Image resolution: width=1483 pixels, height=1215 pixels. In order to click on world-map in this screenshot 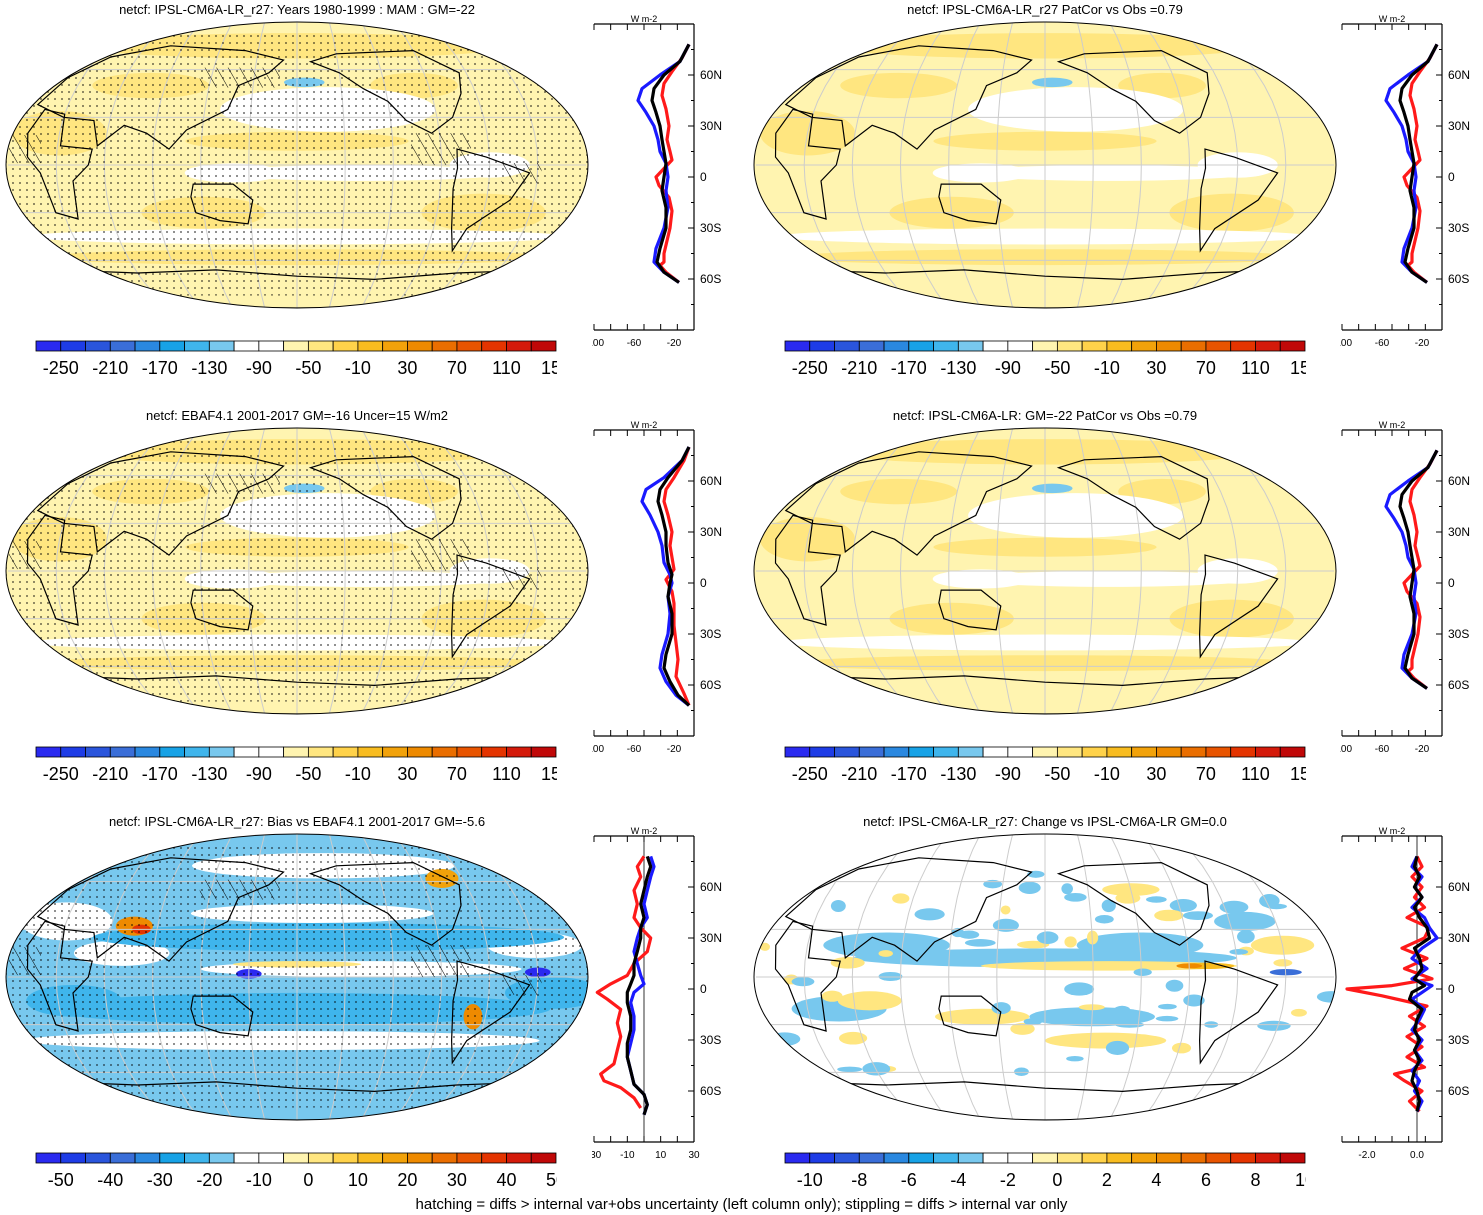, I will do `click(297, 977)`.